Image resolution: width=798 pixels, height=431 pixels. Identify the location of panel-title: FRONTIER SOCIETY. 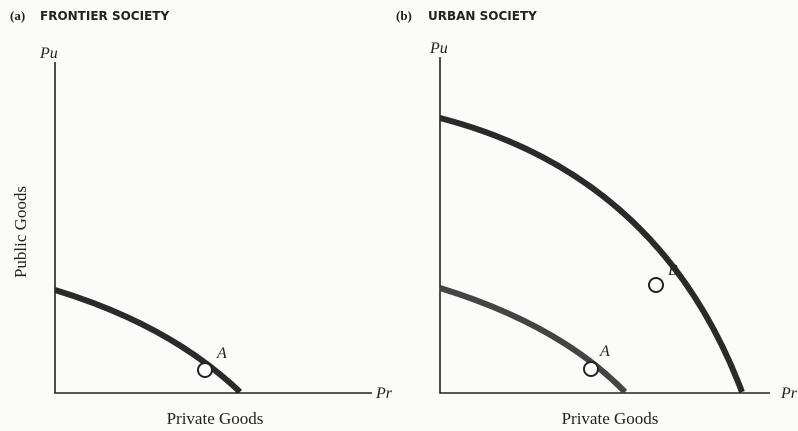
(104, 16).